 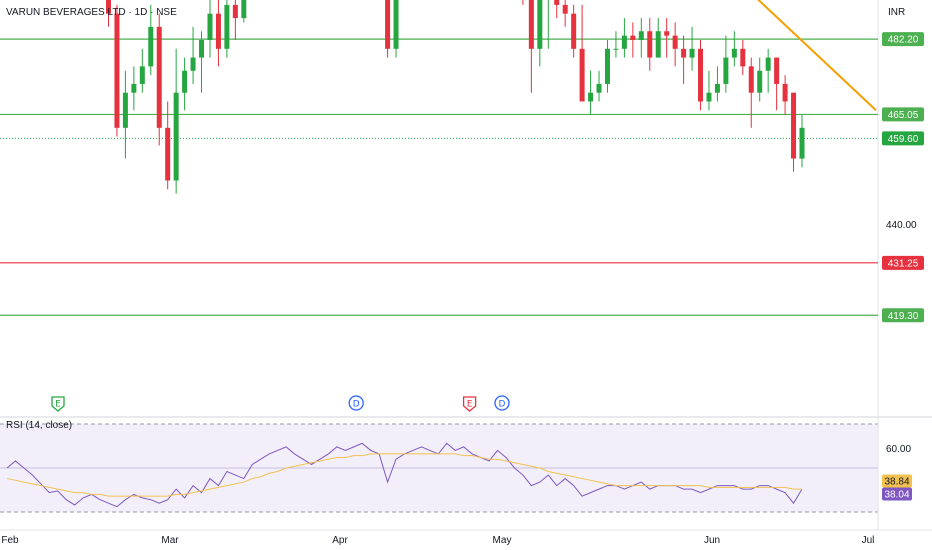 I want to click on last-price-tag, so click(x=903, y=138).